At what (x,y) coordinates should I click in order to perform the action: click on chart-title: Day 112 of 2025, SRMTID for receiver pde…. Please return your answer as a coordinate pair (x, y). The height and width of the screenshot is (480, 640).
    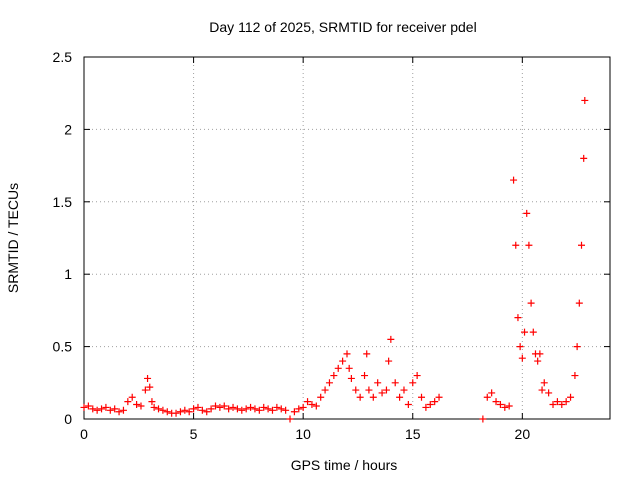
    Looking at the image, I should click on (342, 27).